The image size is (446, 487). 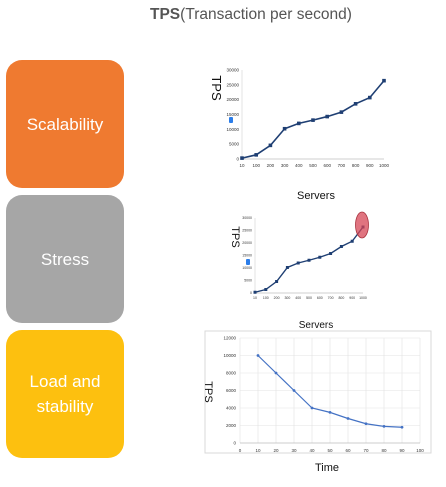 What do you see at coordinates (384, 450) in the screenshot?
I see `x-tick-label: 80` at bounding box center [384, 450].